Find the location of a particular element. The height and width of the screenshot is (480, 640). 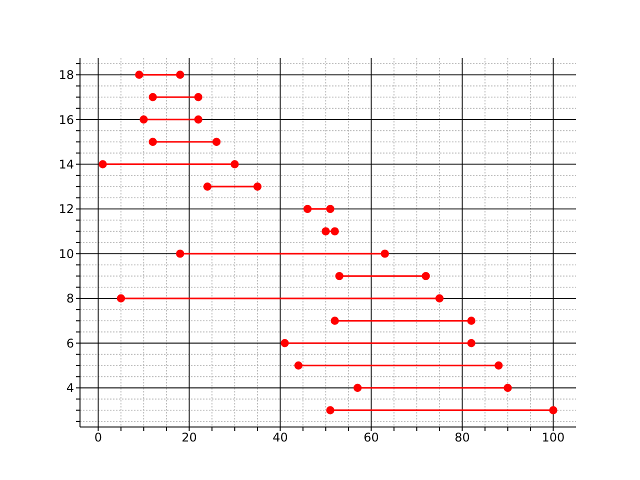

x-tick-label: 20 is located at coordinates (189, 437).